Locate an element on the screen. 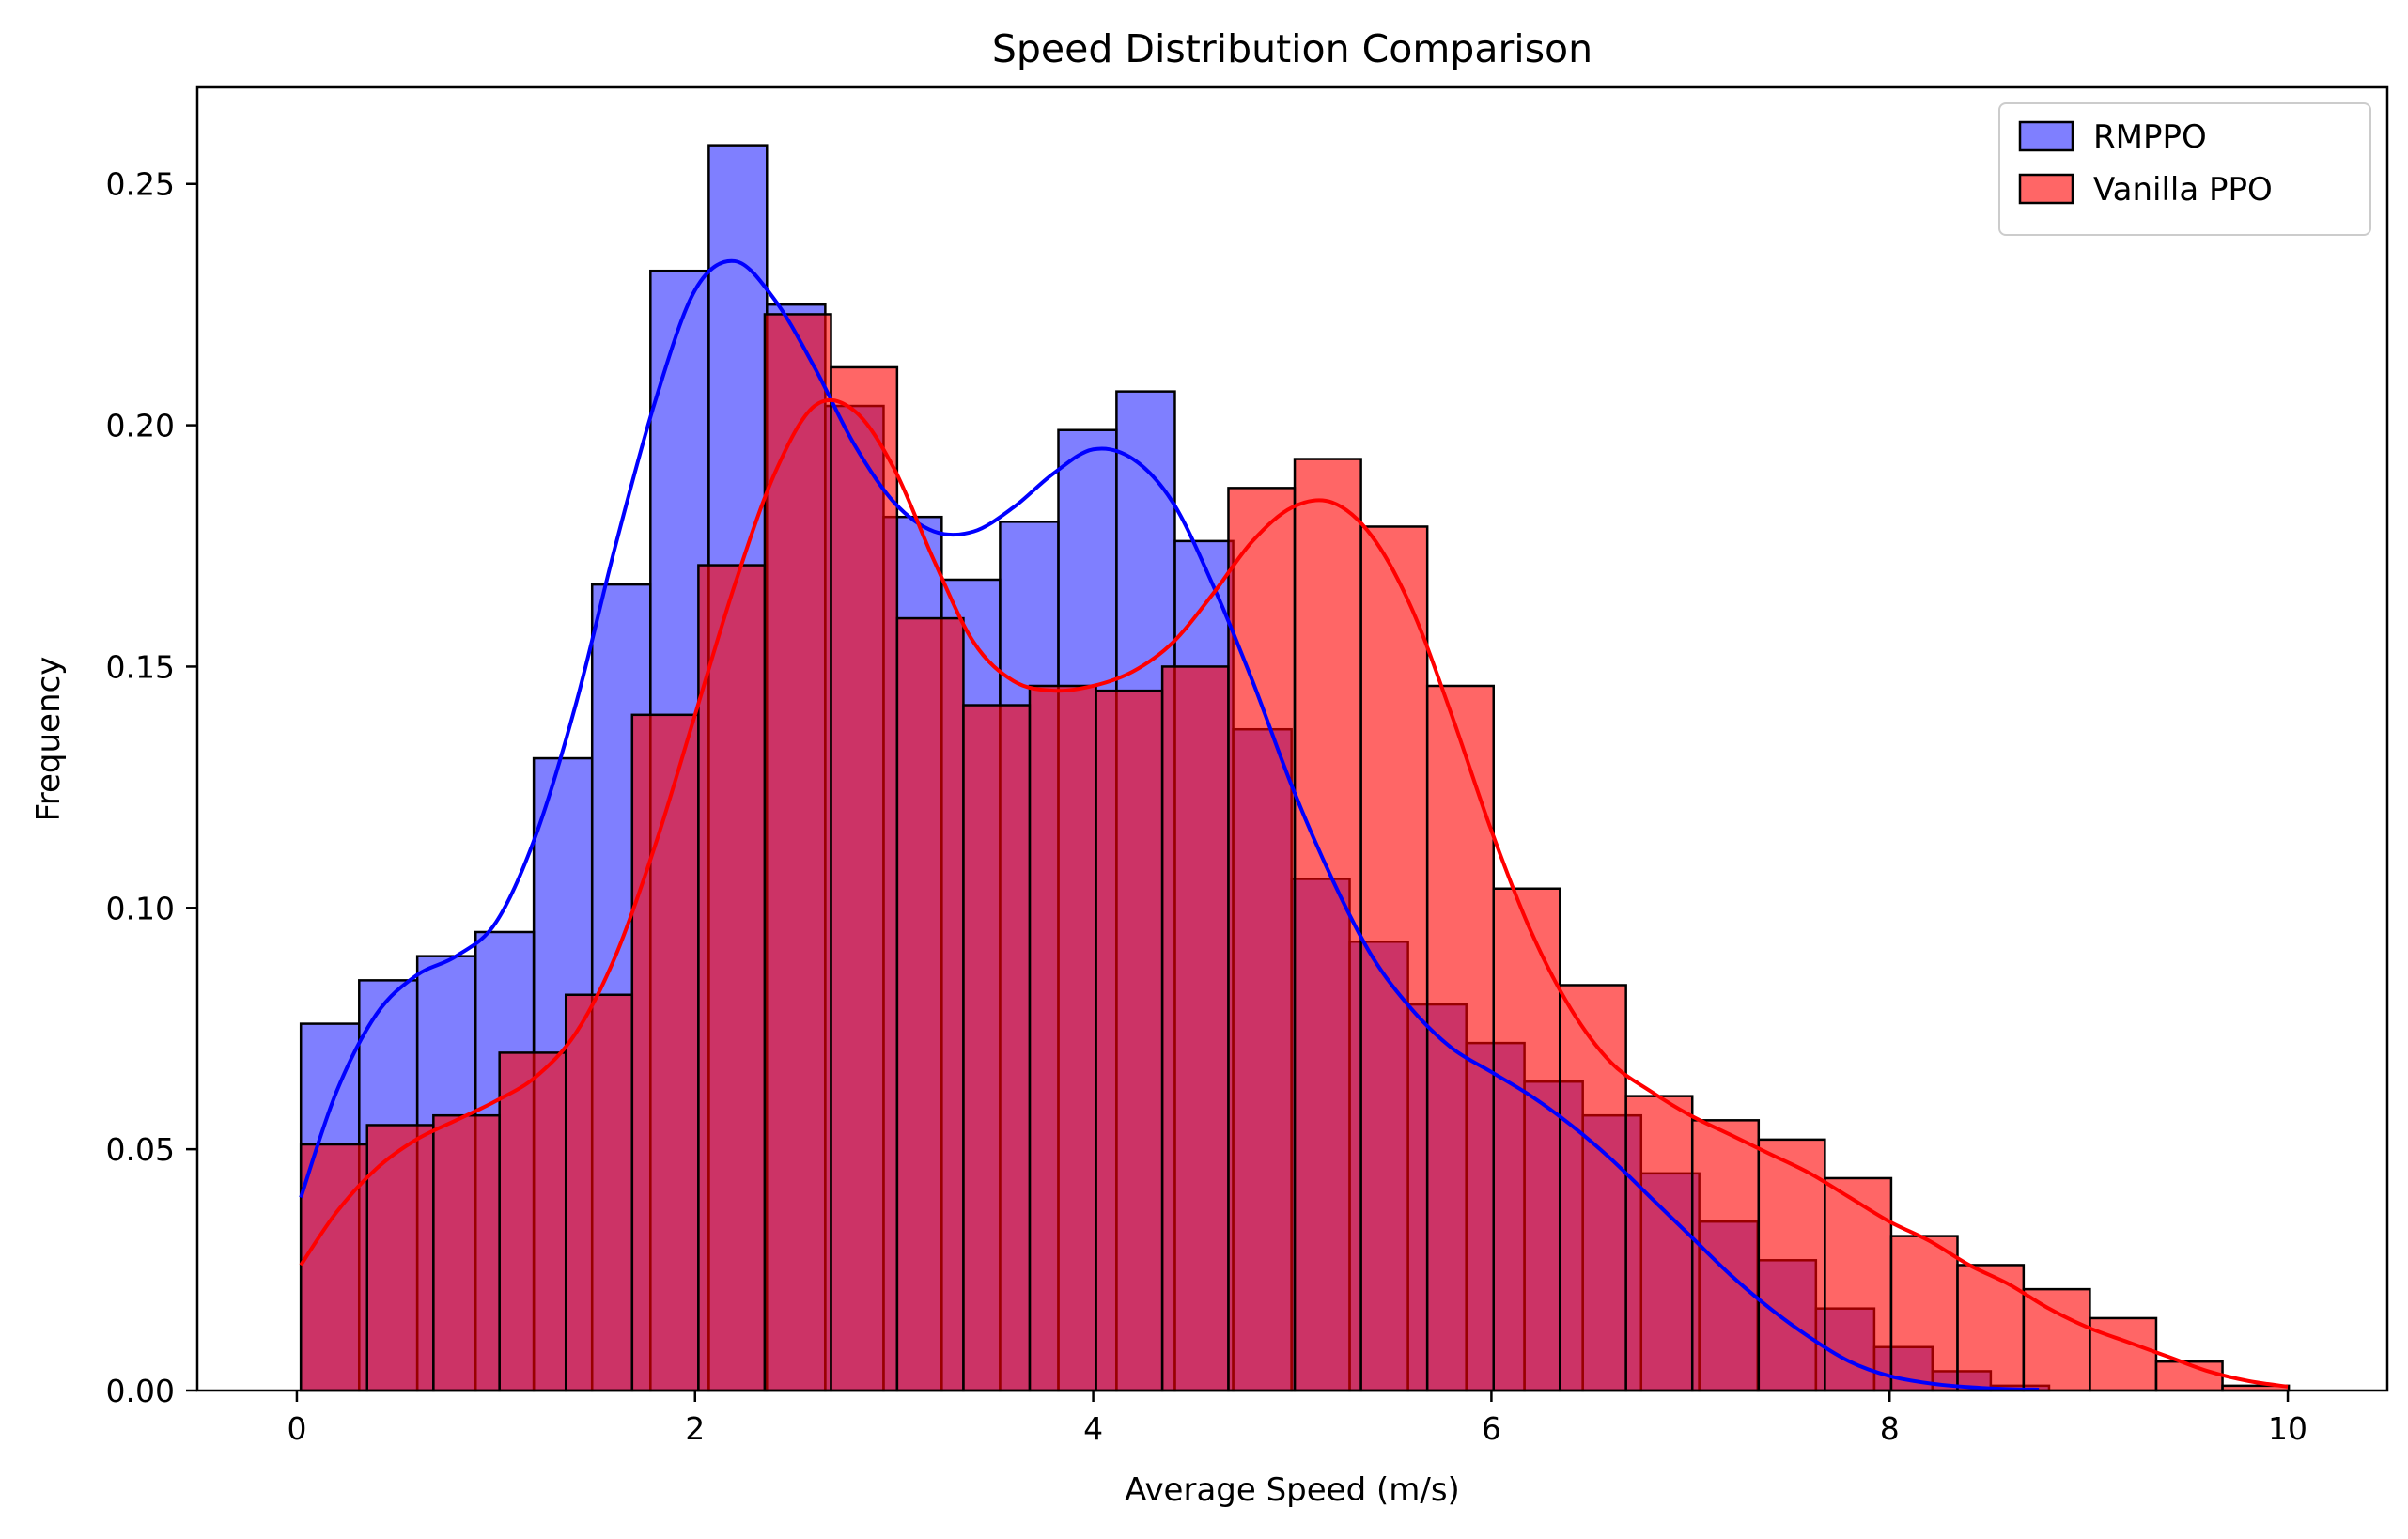 The height and width of the screenshot is (1539, 2408). legend-label: RMPPO is located at coordinates (2150, 137).